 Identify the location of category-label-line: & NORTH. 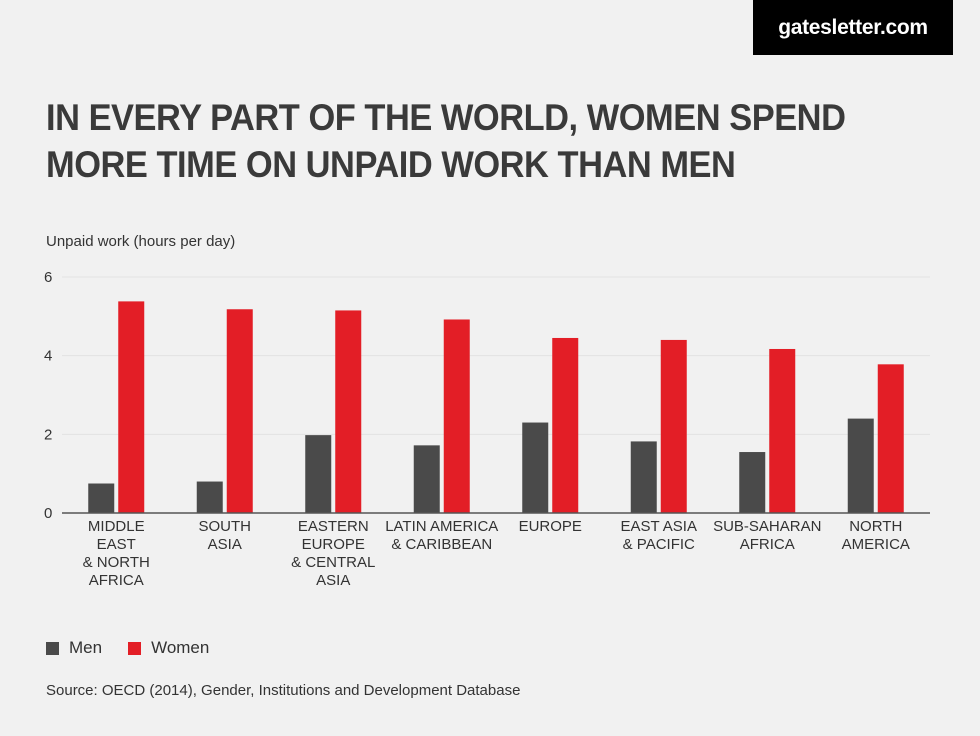
(116, 562).